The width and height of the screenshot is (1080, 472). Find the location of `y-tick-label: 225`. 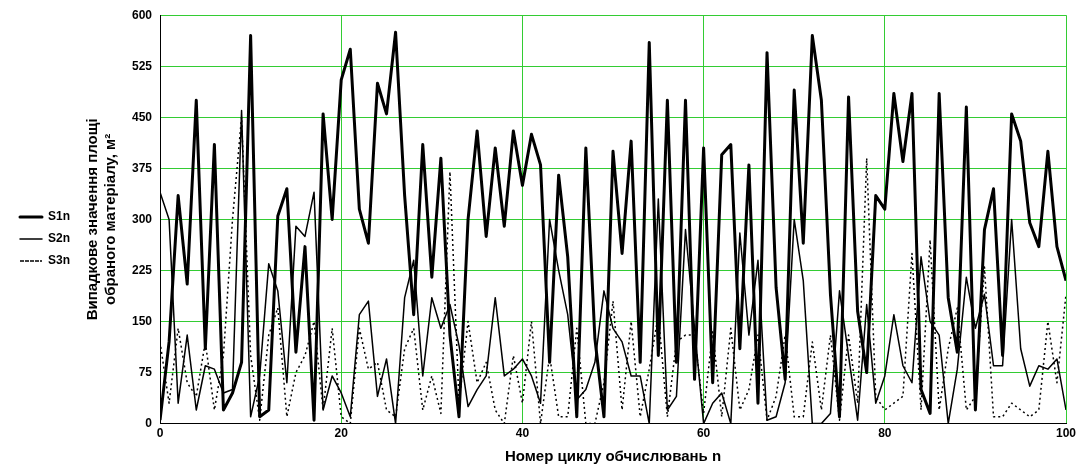

y-tick-label: 225 is located at coordinates (142, 269).